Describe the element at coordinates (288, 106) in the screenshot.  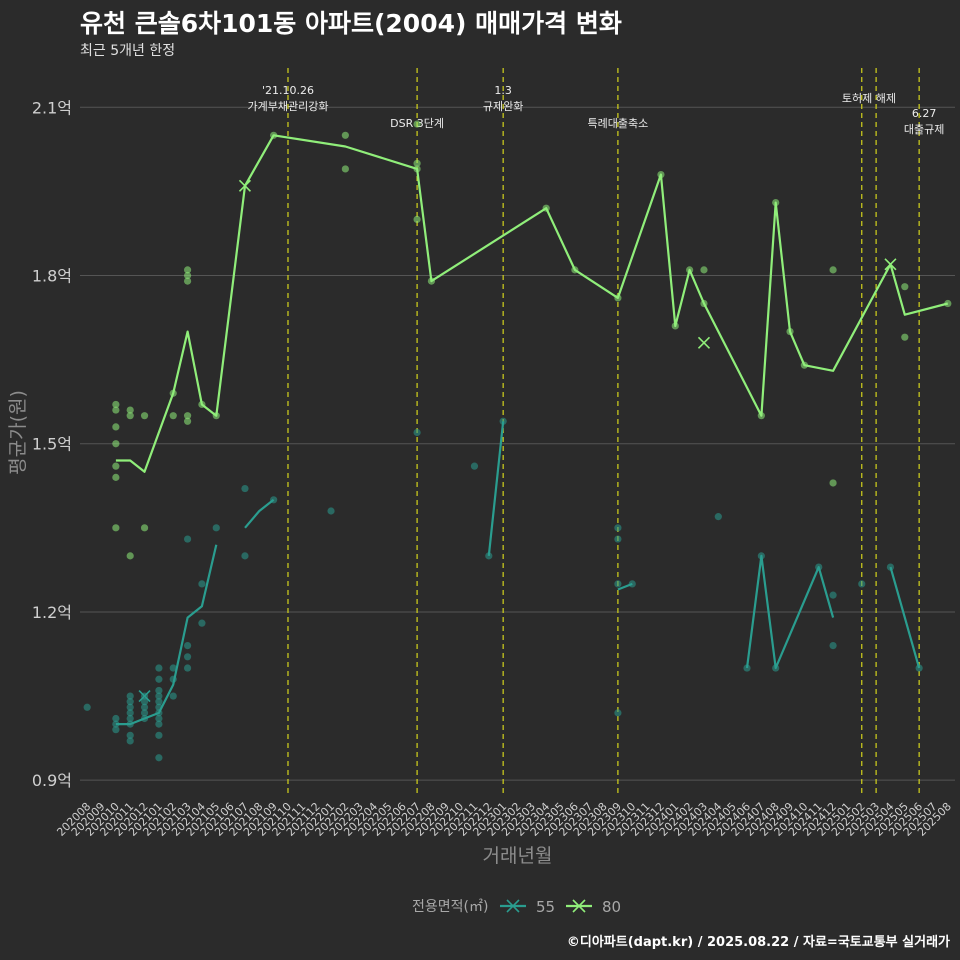
I see `policy-annotation: 가계부채관리강화` at that location.